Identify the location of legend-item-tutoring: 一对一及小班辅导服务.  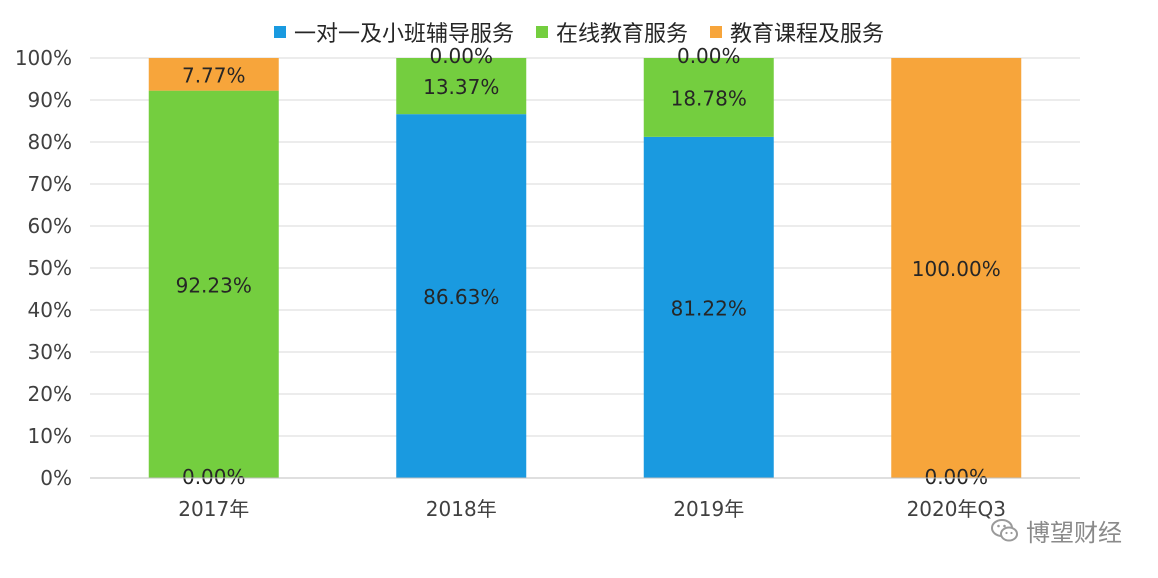
(393, 32).